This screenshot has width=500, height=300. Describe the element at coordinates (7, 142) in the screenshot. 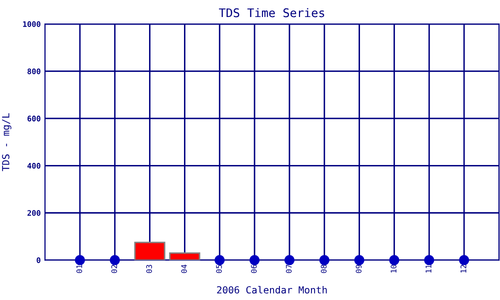

I see `y-axis-title: TDS - mg/L` at that location.